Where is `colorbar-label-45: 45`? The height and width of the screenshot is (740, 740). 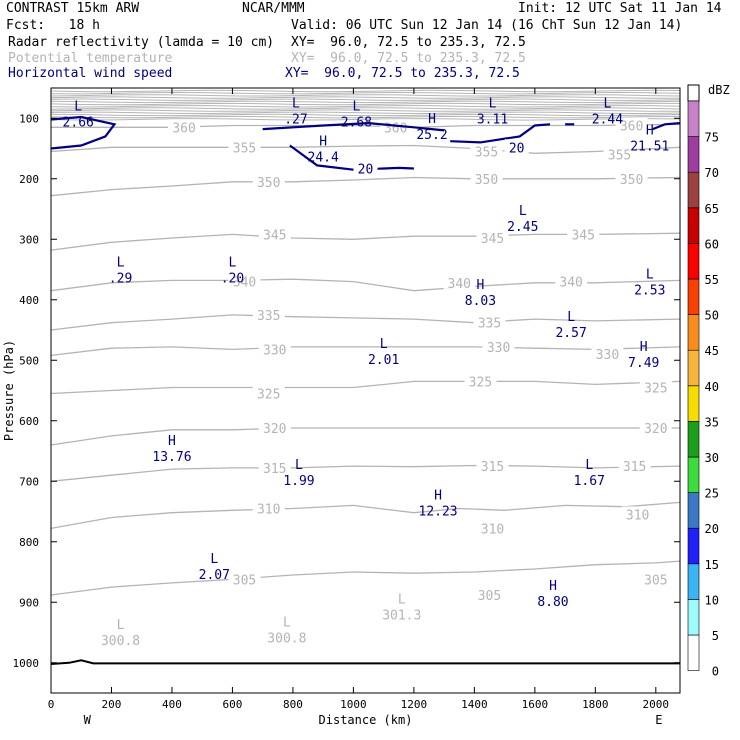 colorbar-label-45: 45 is located at coordinates (712, 351).